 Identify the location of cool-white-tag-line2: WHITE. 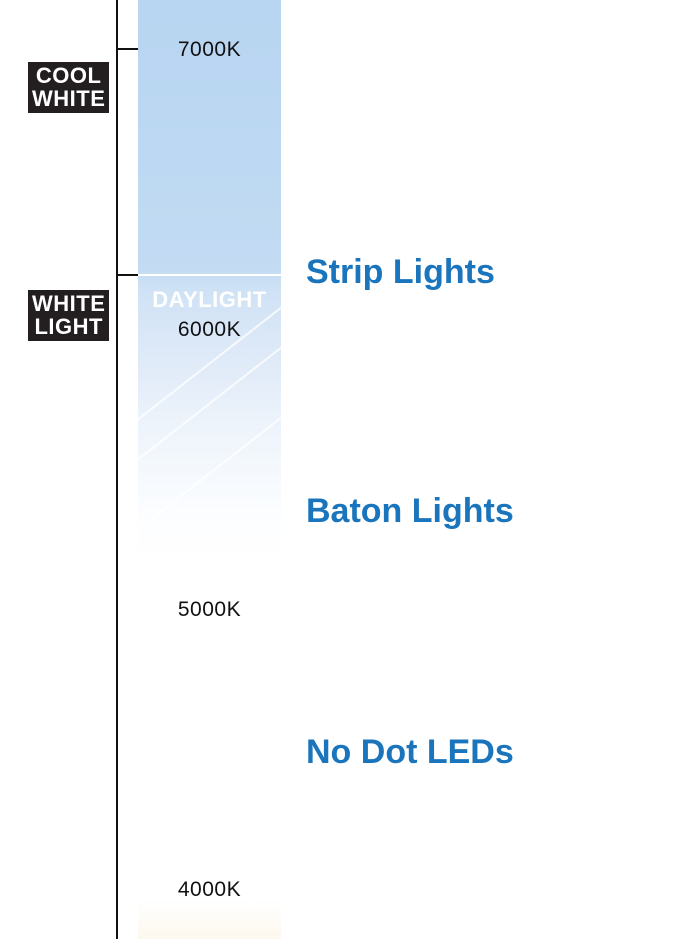
(69, 98).